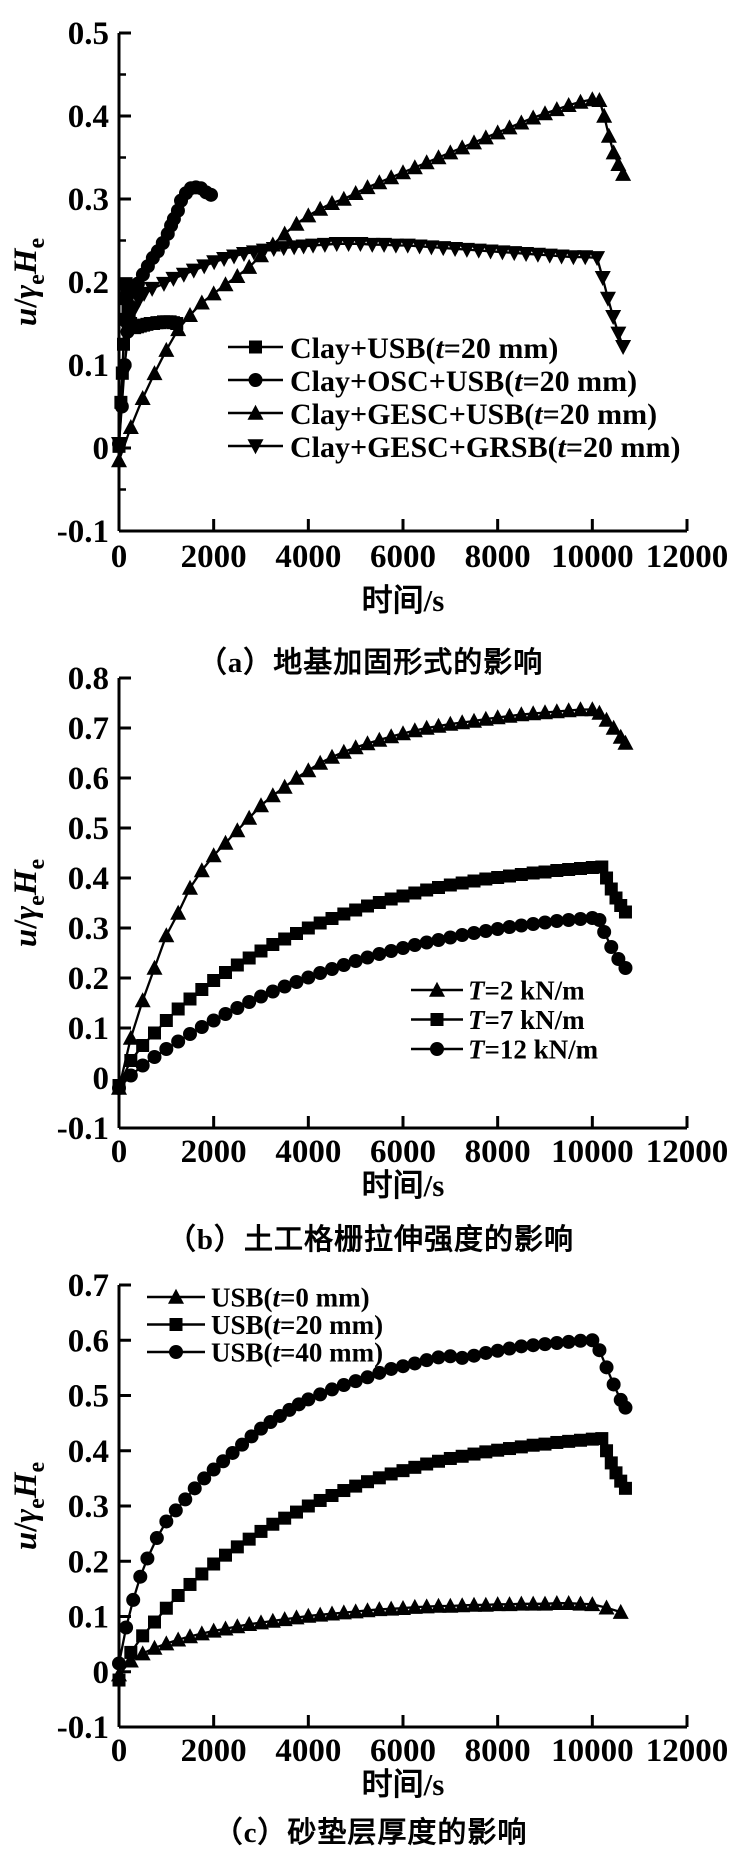 The width and height of the screenshot is (741, 1862). Describe the element at coordinates (485, 447) in the screenshot. I see `svg-text: Clay+GESC+GRSB(t=20 mm)` at that location.